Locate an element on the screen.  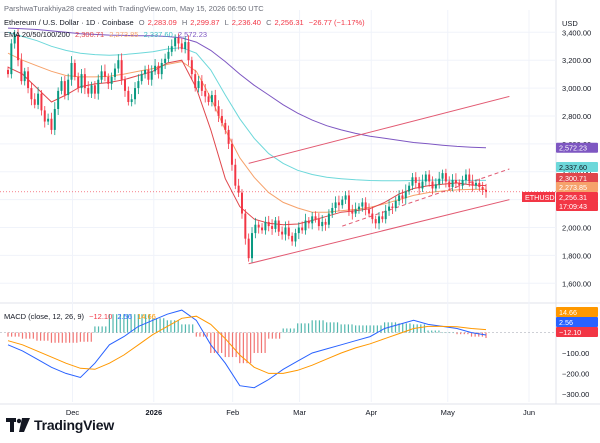
macd-value-tag-v1: −12.10 is located at coordinates (570, 332).